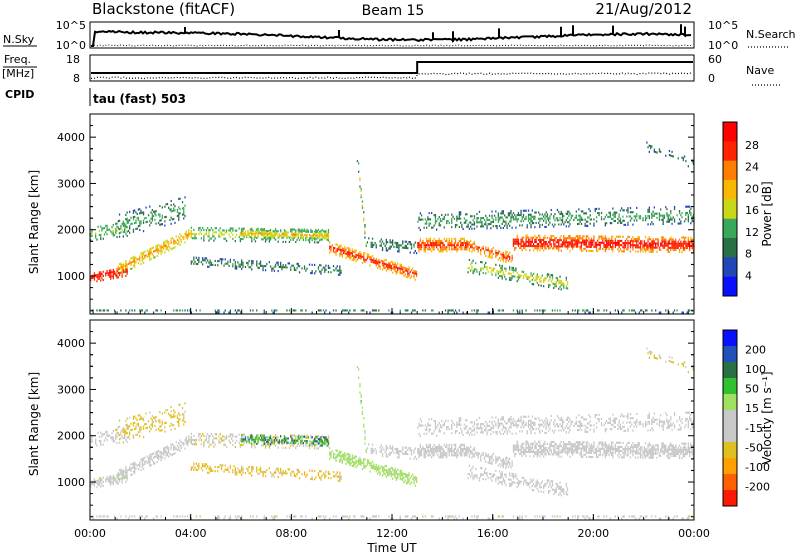 The image size is (800, 554). What do you see at coordinates (71, 45) in the screenshot?
I see `noise-left-tick-bottom: 10^0` at bounding box center [71, 45].